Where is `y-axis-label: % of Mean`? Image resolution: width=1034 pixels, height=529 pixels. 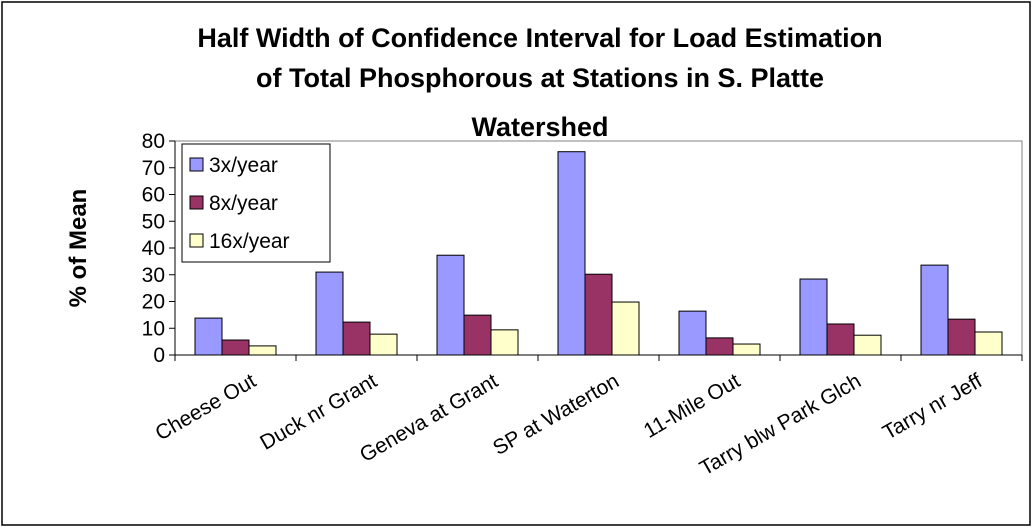 y-axis-label: % of Mean is located at coordinates (78, 248).